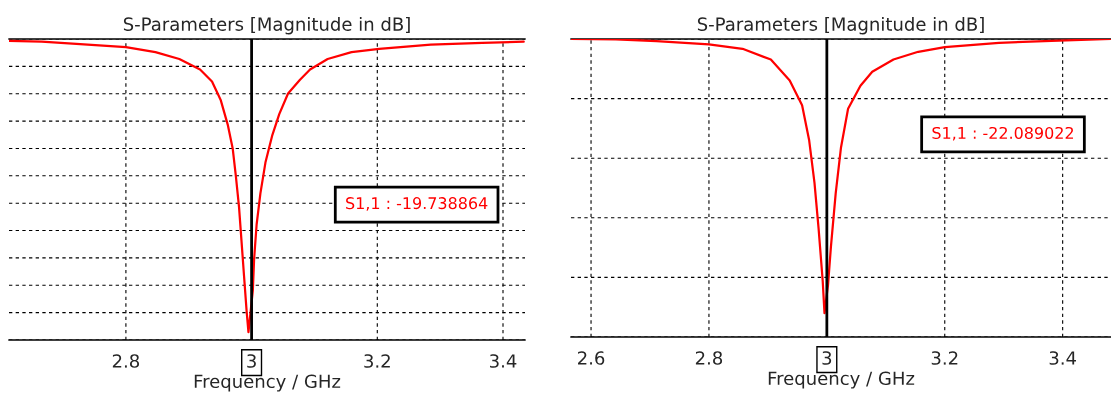 This screenshot has height=408, width=1111. Describe the element at coordinates (417, 204) in the screenshot. I see `annotation: S1,1 : -19.738864` at that location.